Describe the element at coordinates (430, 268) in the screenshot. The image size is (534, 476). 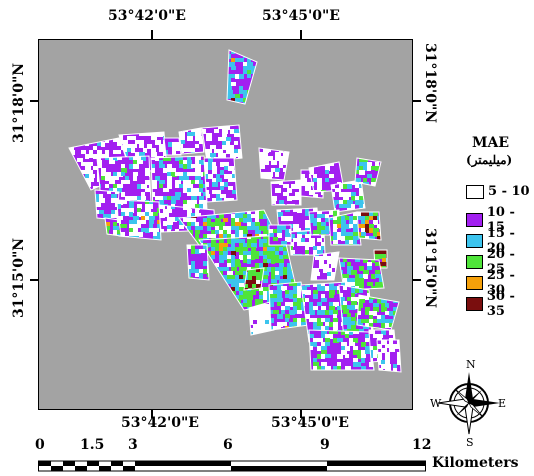
I see `right-latitude-label: 31°15'0"N` at that location.